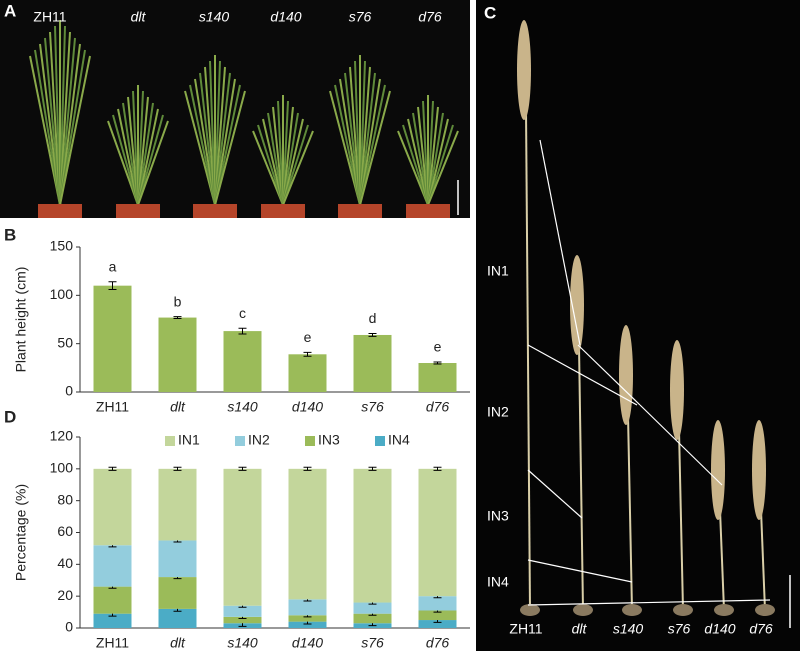 Image resolution: width=800 pixels, height=651 pixels. What do you see at coordinates (360, 17) in the screenshot?
I see `plant-label: s76` at bounding box center [360, 17].